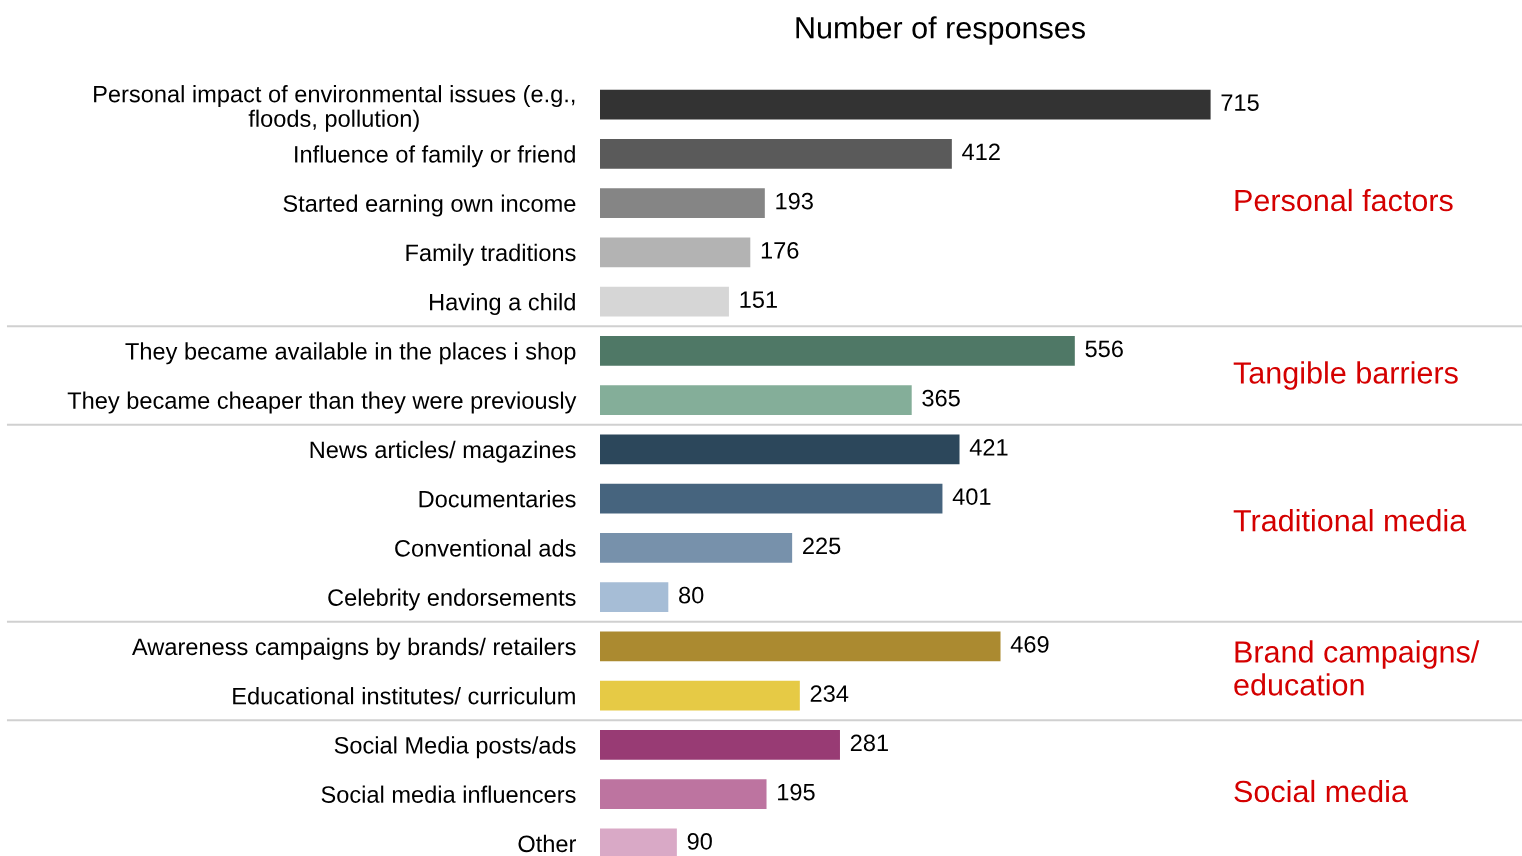 This screenshot has width=1522, height=856. Describe the element at coordinates (322, 402) in the screenshot. I see `y-tick-label: They became cheaper than they were previously` at that location.